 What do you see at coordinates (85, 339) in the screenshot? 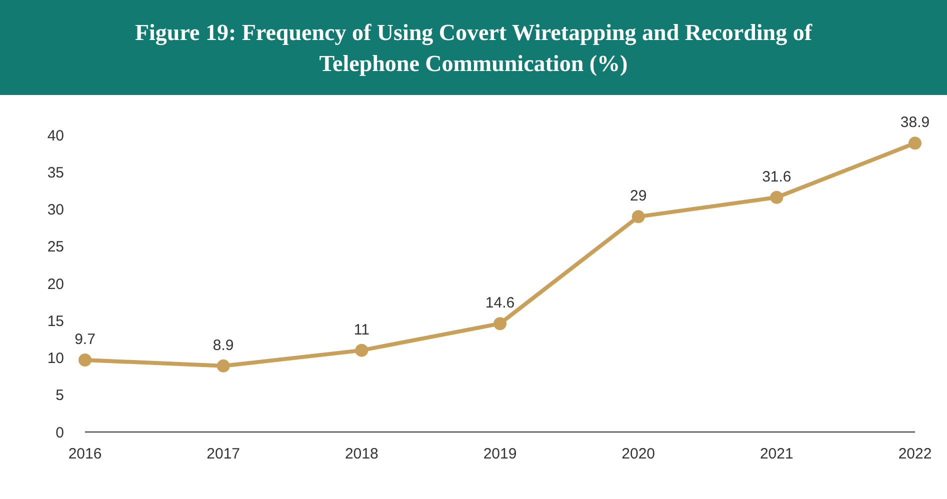
I see `data-label: 9.7` at bounding box center [85, 339].